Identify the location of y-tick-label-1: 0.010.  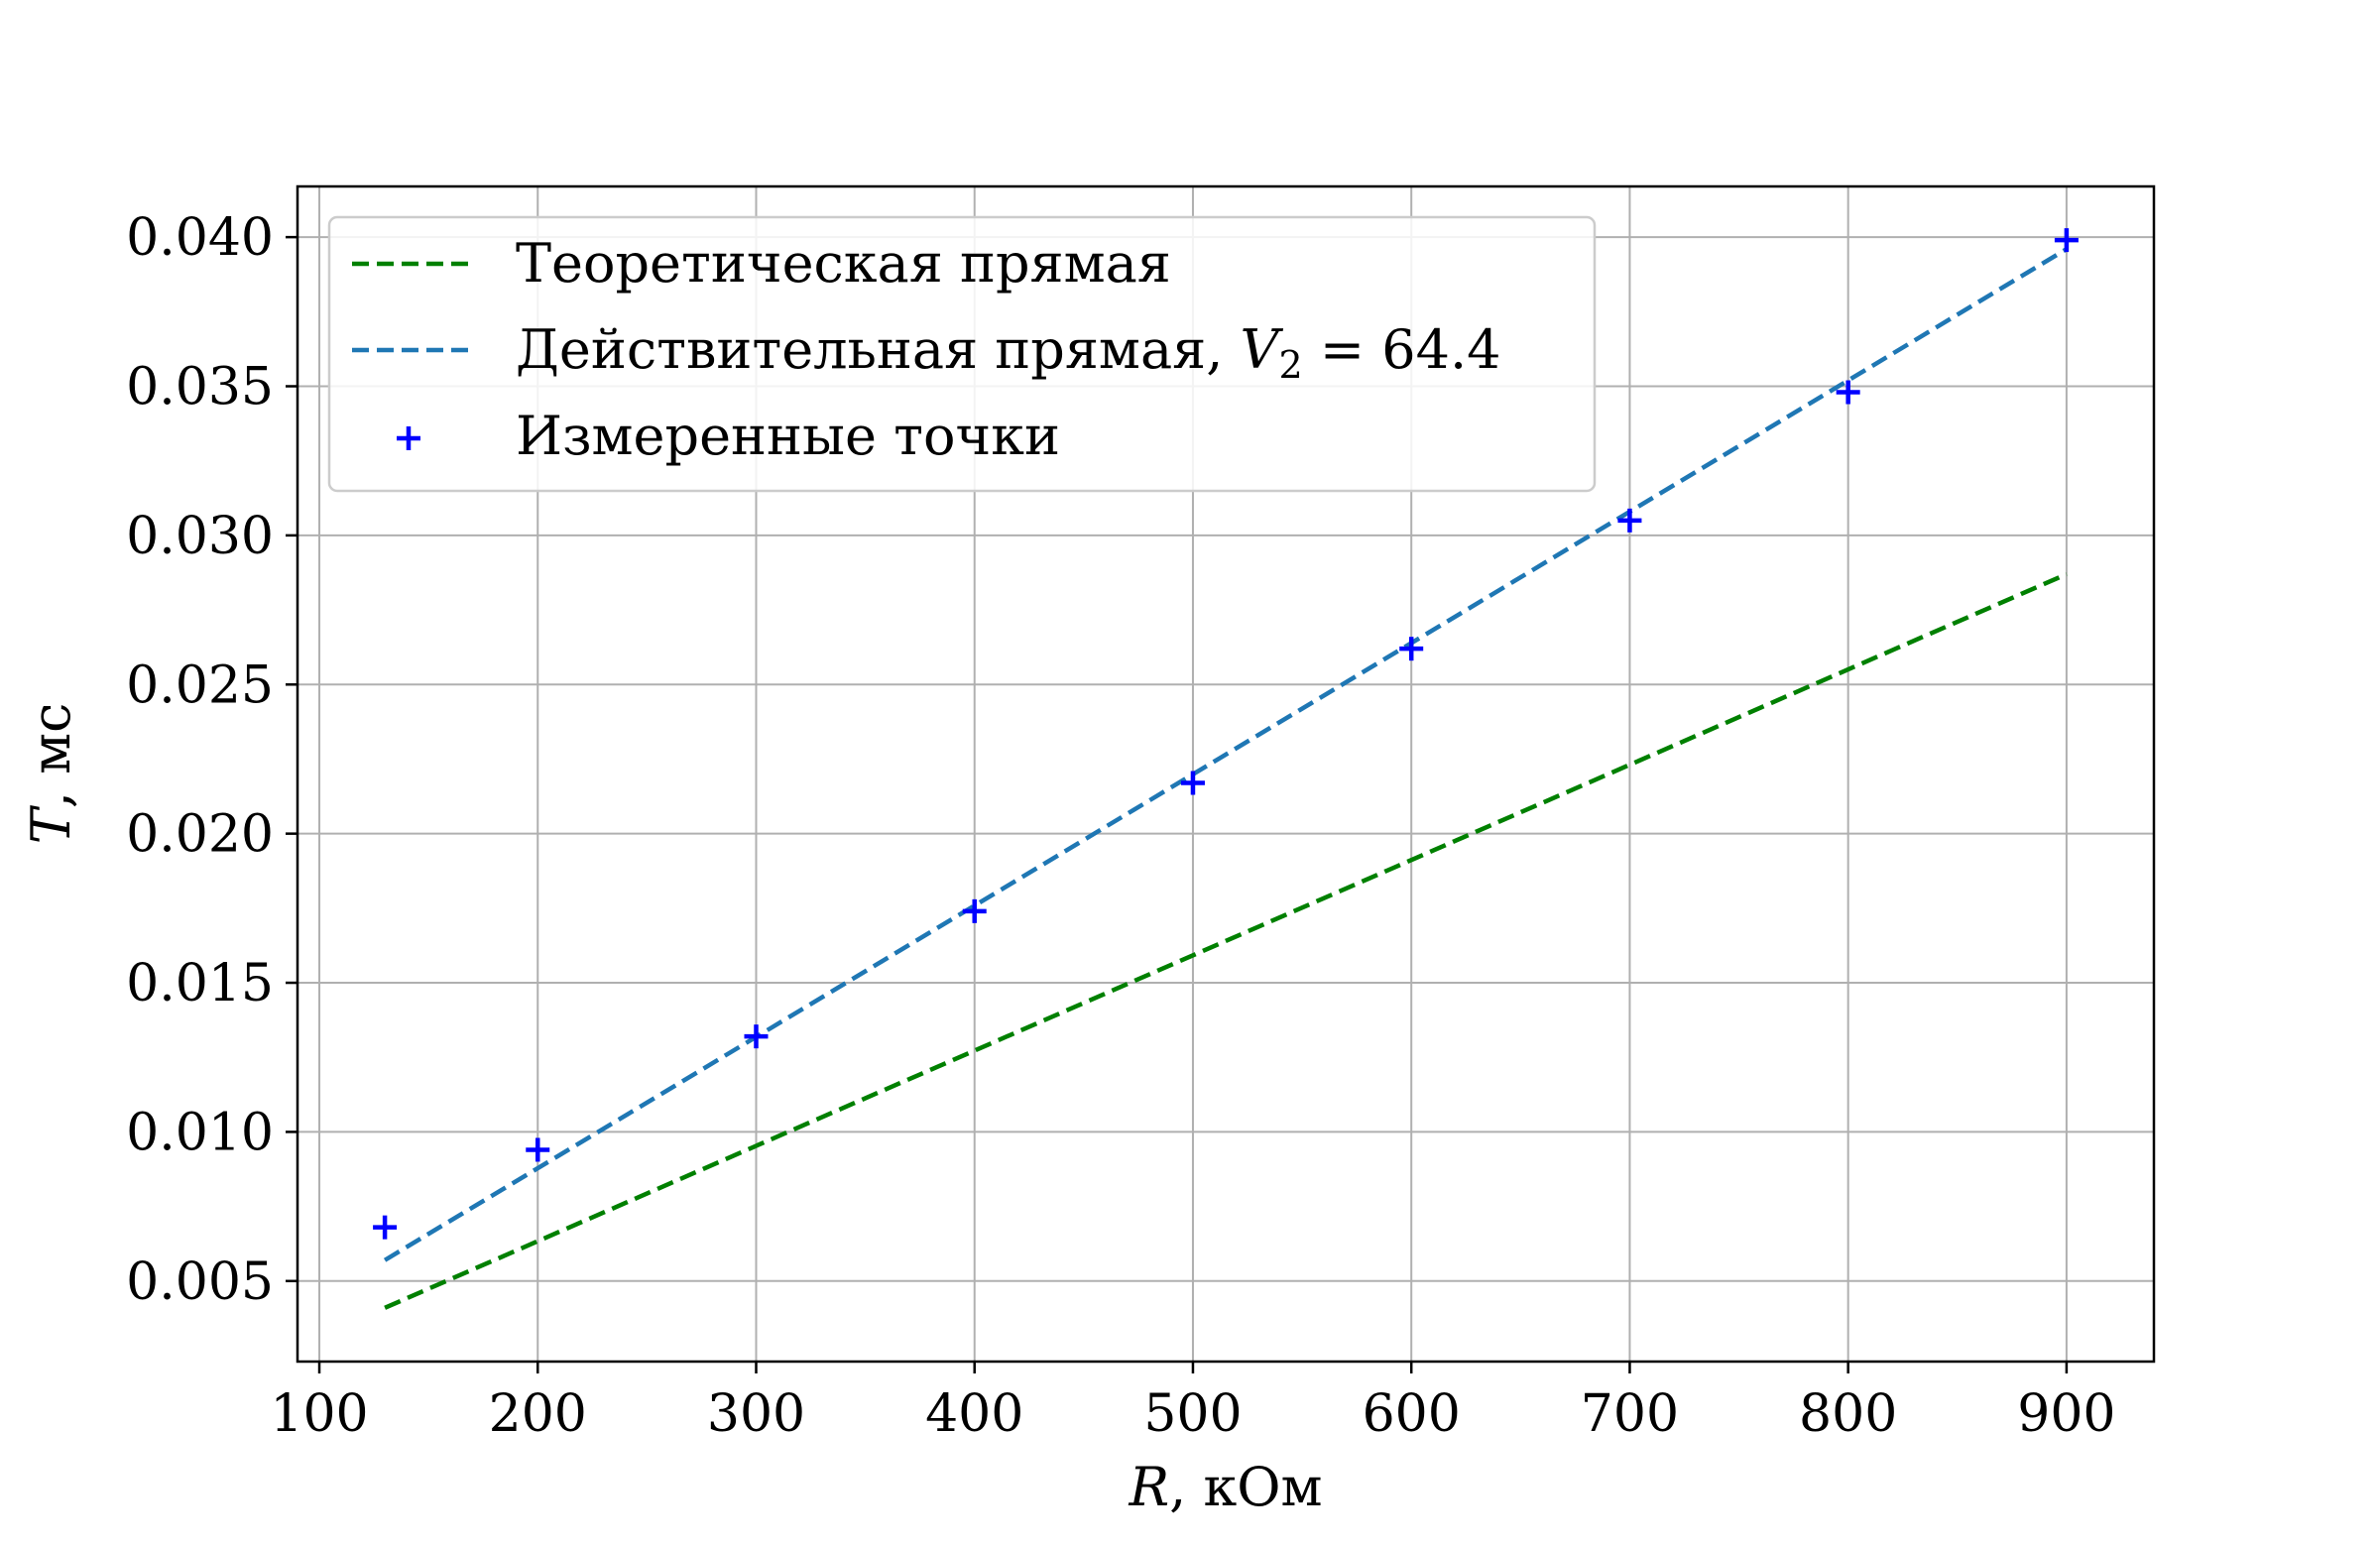
(200, 1132).